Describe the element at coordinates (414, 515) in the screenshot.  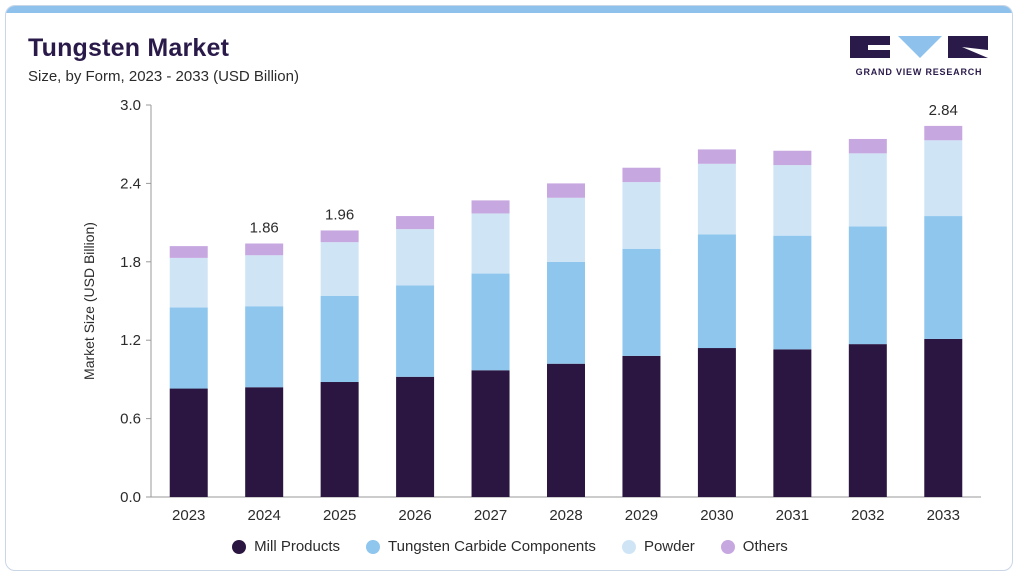
I see `x-tick-label: 2026` at that location.